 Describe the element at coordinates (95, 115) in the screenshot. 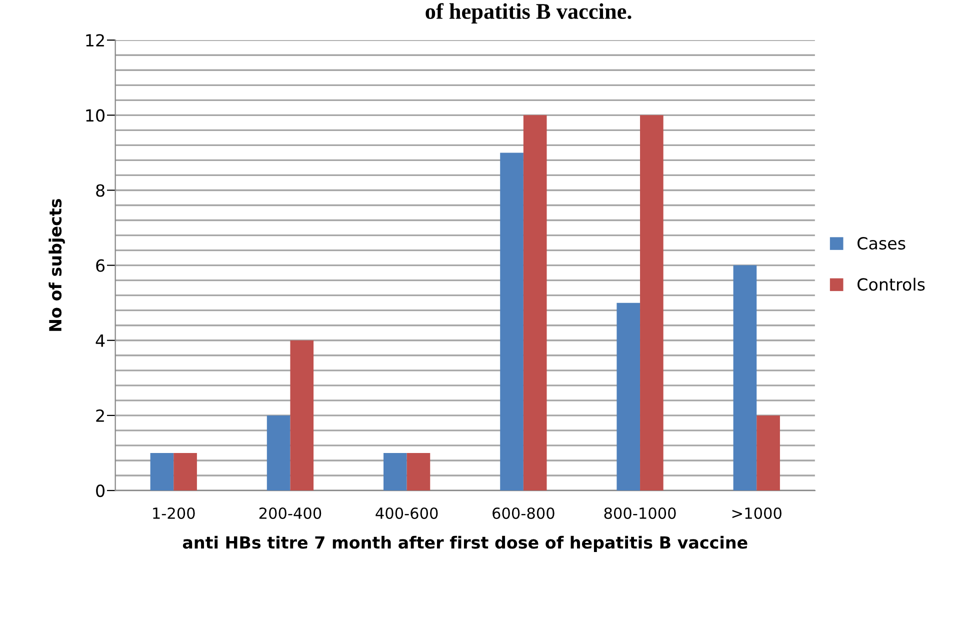

I see `y-tick-label: 10` at that location.